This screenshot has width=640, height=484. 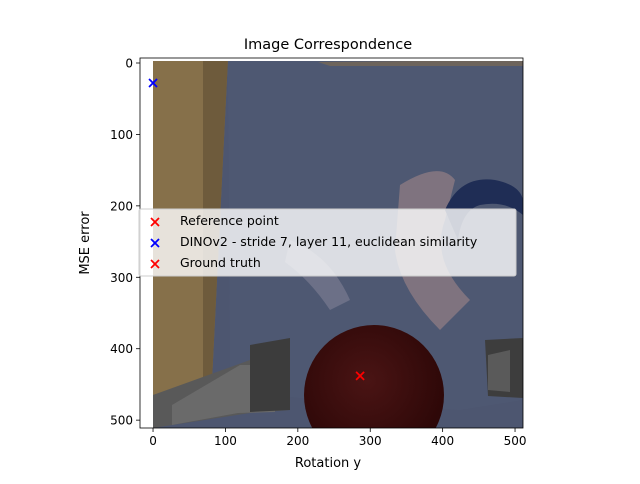 I want to click on legend-label: Reference point, so click(x=229, y=220).